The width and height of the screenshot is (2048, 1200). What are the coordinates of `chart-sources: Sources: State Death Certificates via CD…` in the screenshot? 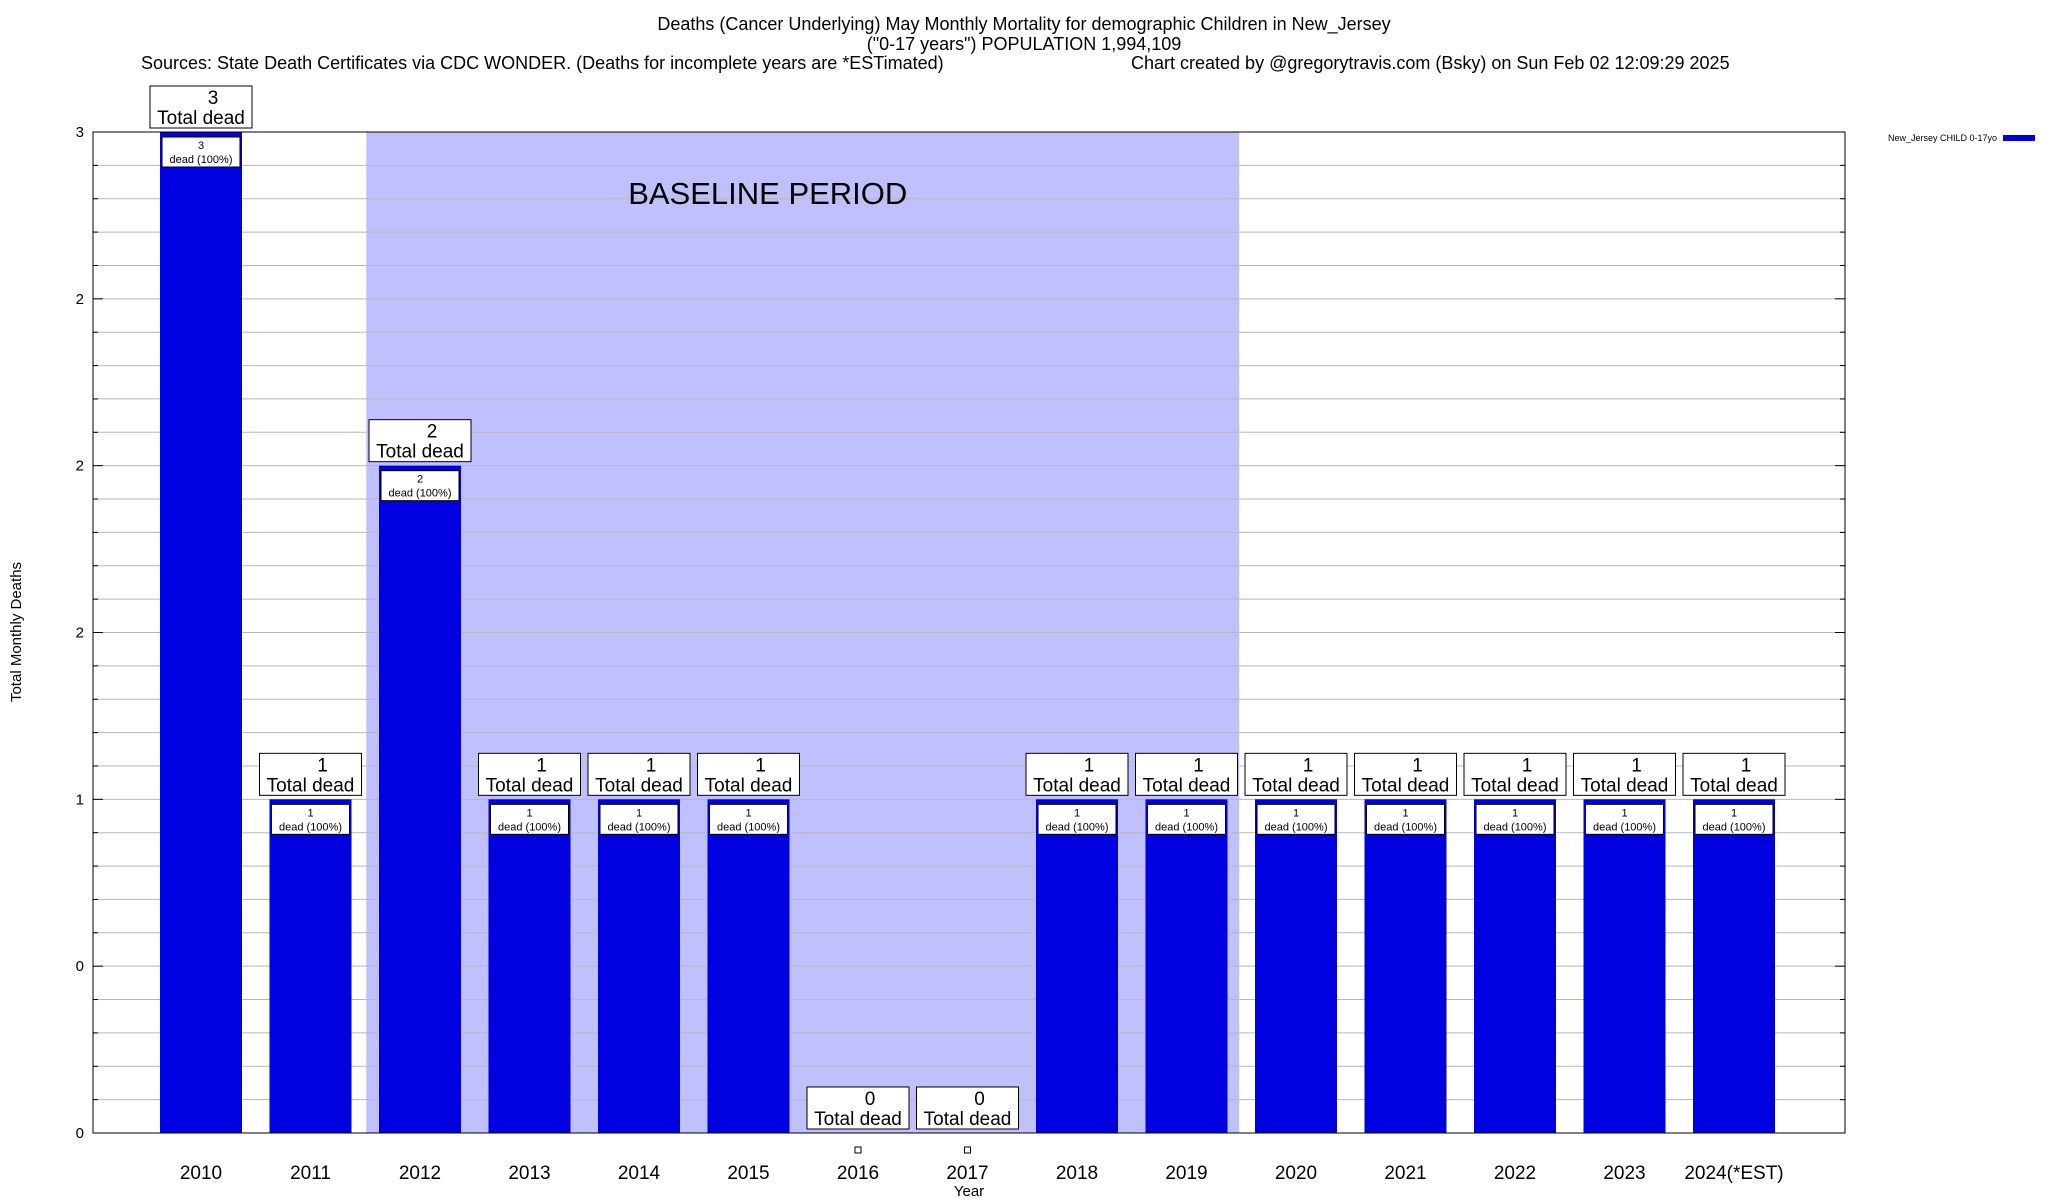 It's located at (542, 63).